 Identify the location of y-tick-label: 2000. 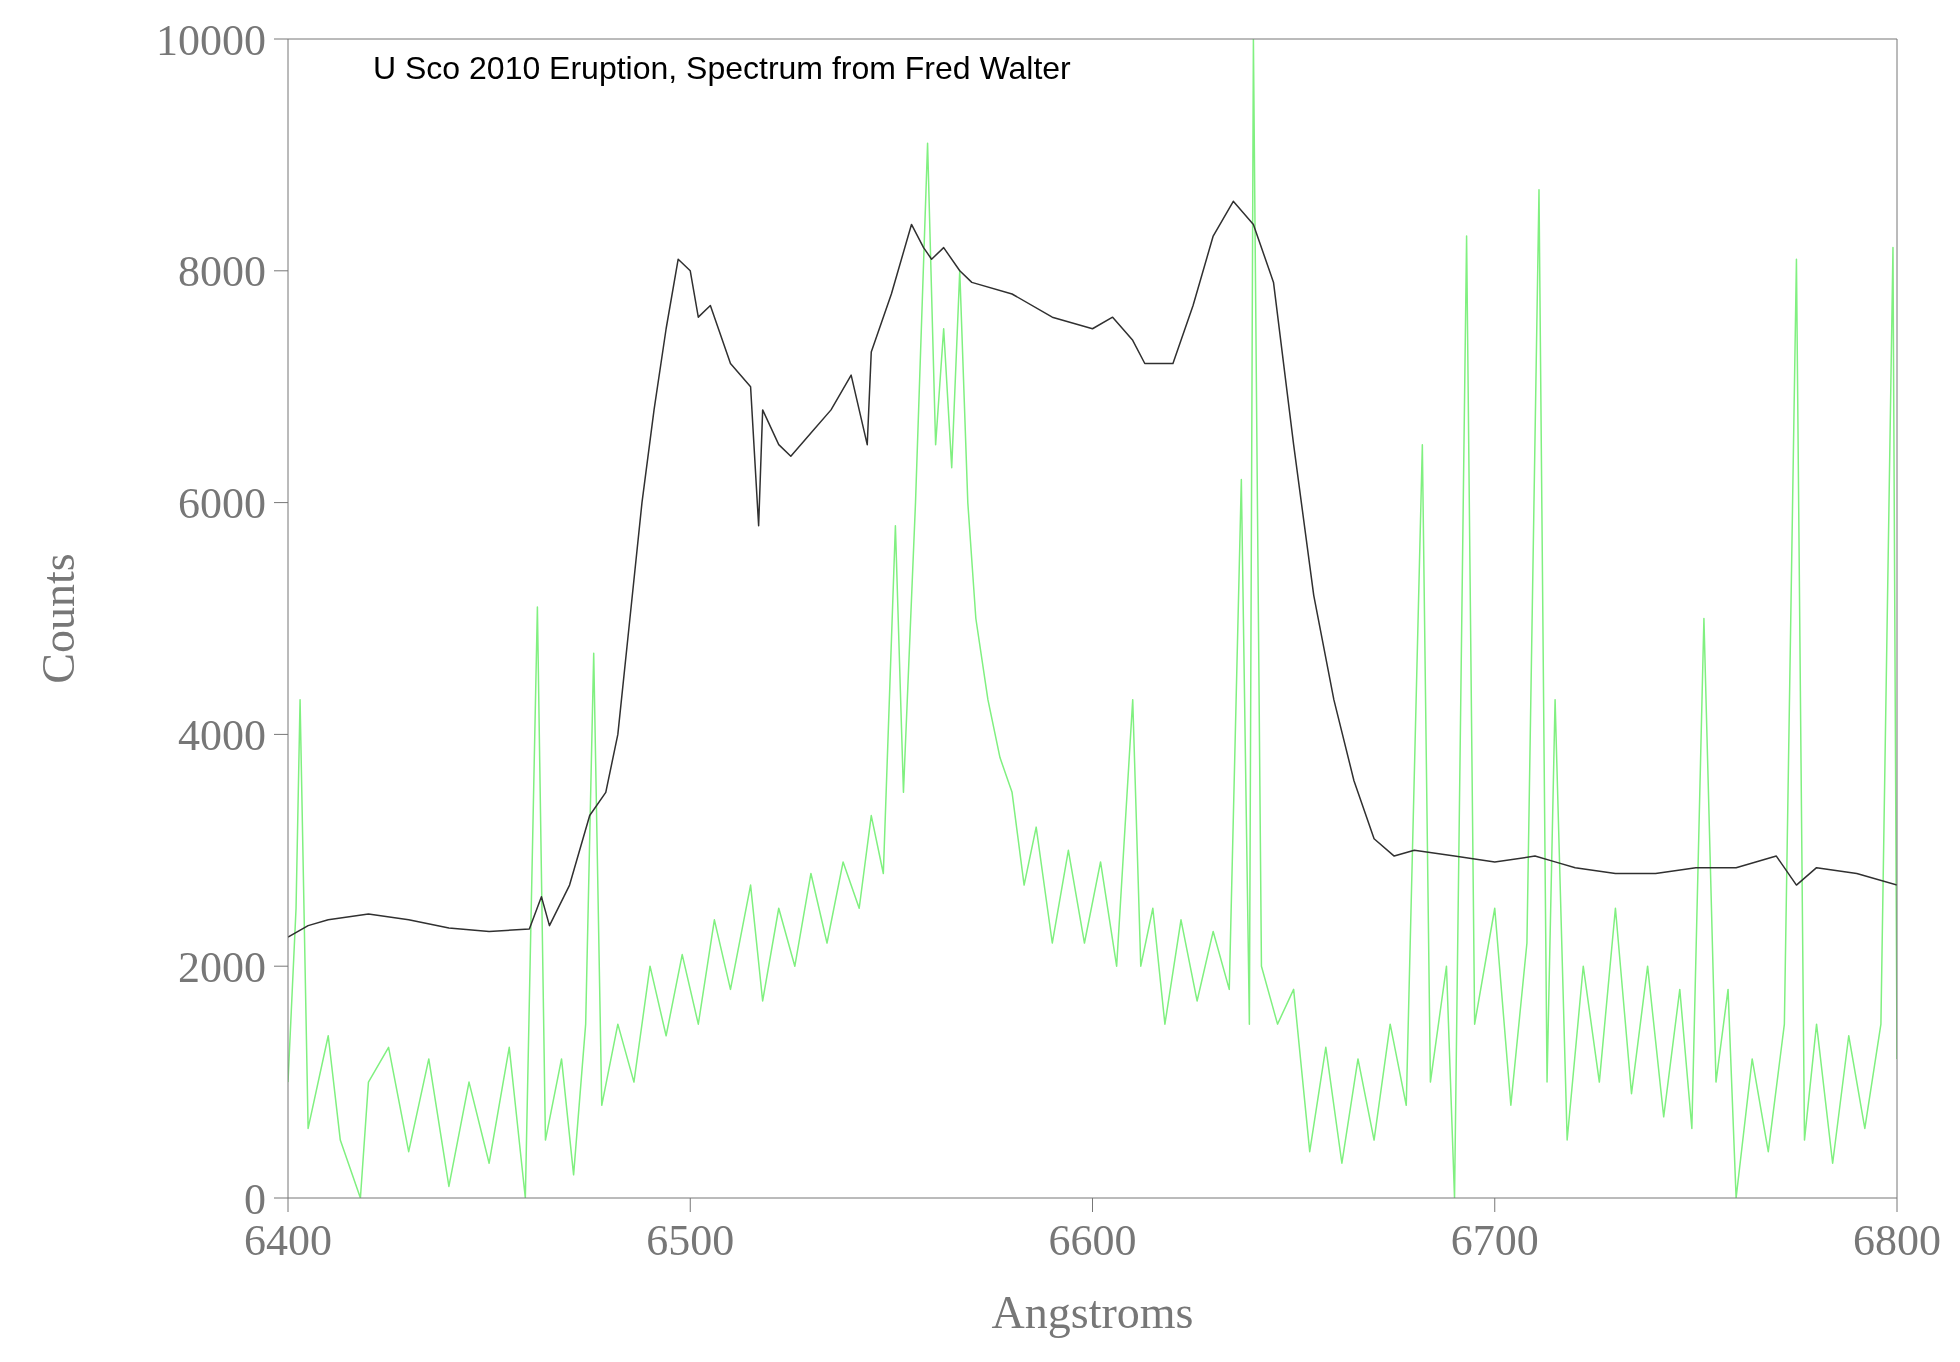
(222, 967).